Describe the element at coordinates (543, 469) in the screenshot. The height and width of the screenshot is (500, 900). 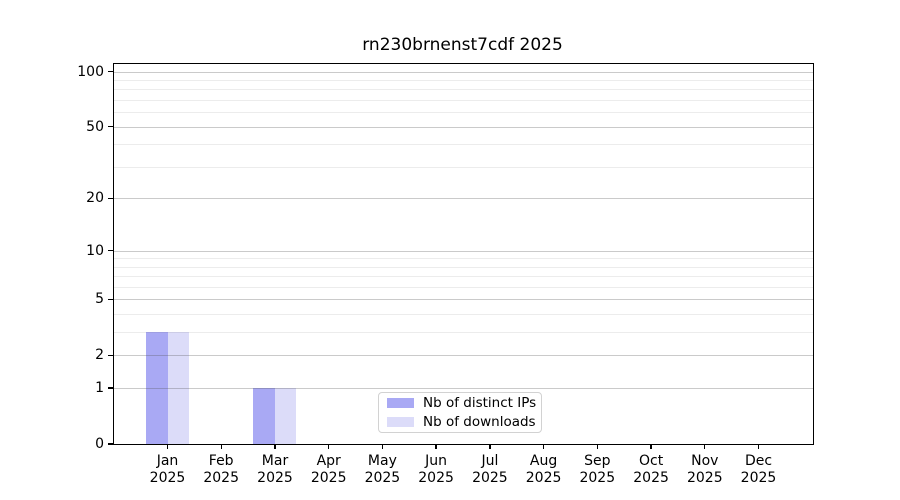
I see `x-axis-tick-label: Aug 2025` at that location.